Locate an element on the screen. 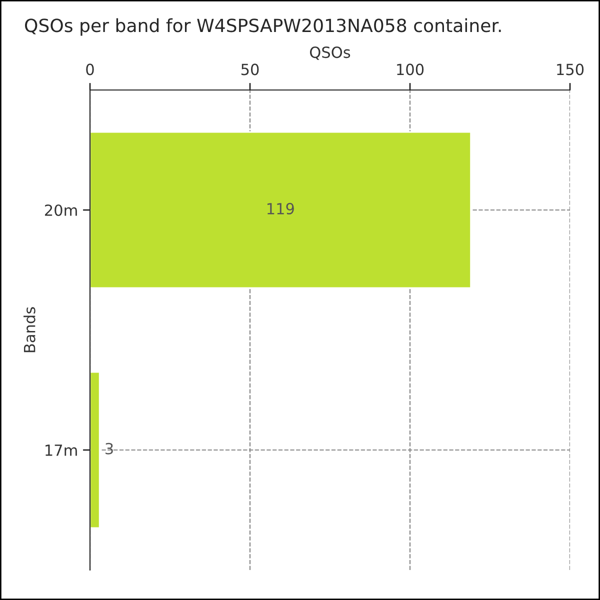  x-tick-label: 100 is located at coordinates (410, 70).